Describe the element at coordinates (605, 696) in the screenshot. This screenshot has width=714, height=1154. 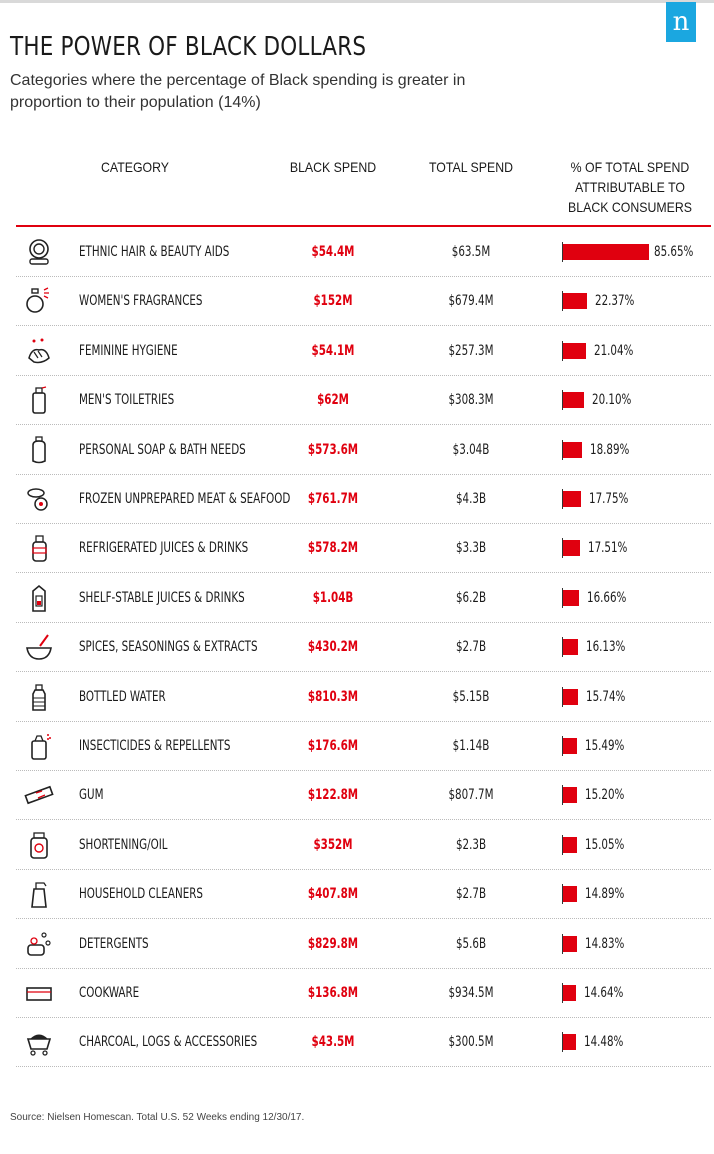
I see `percent-label: 15.74%` at that location.